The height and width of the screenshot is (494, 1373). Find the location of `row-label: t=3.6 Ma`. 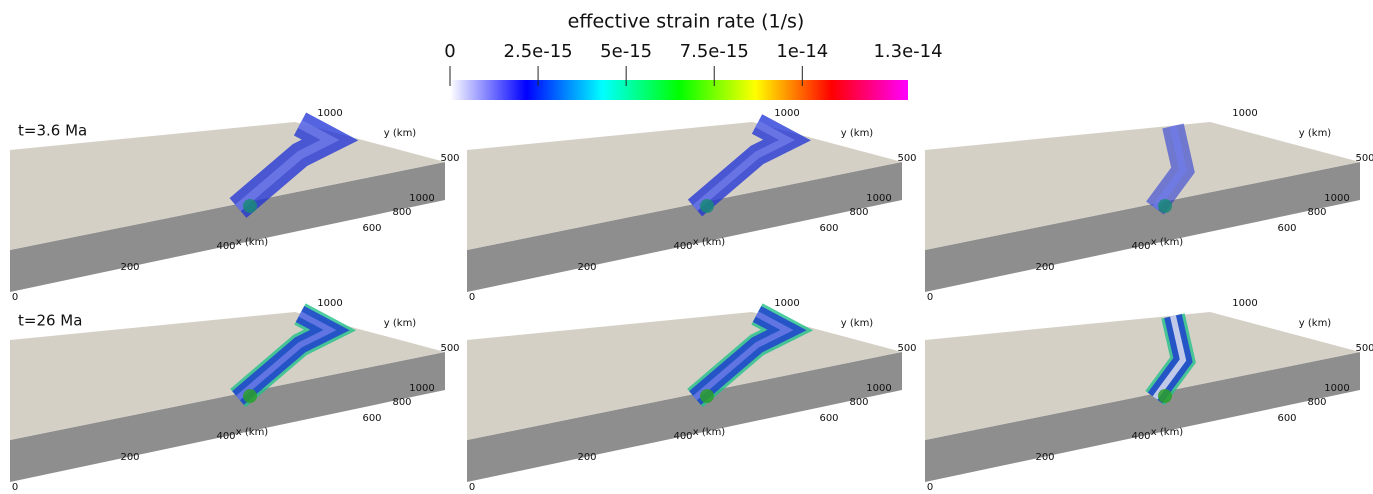

row-label: t=3.6 Ma is located at coordinates (52, 131).